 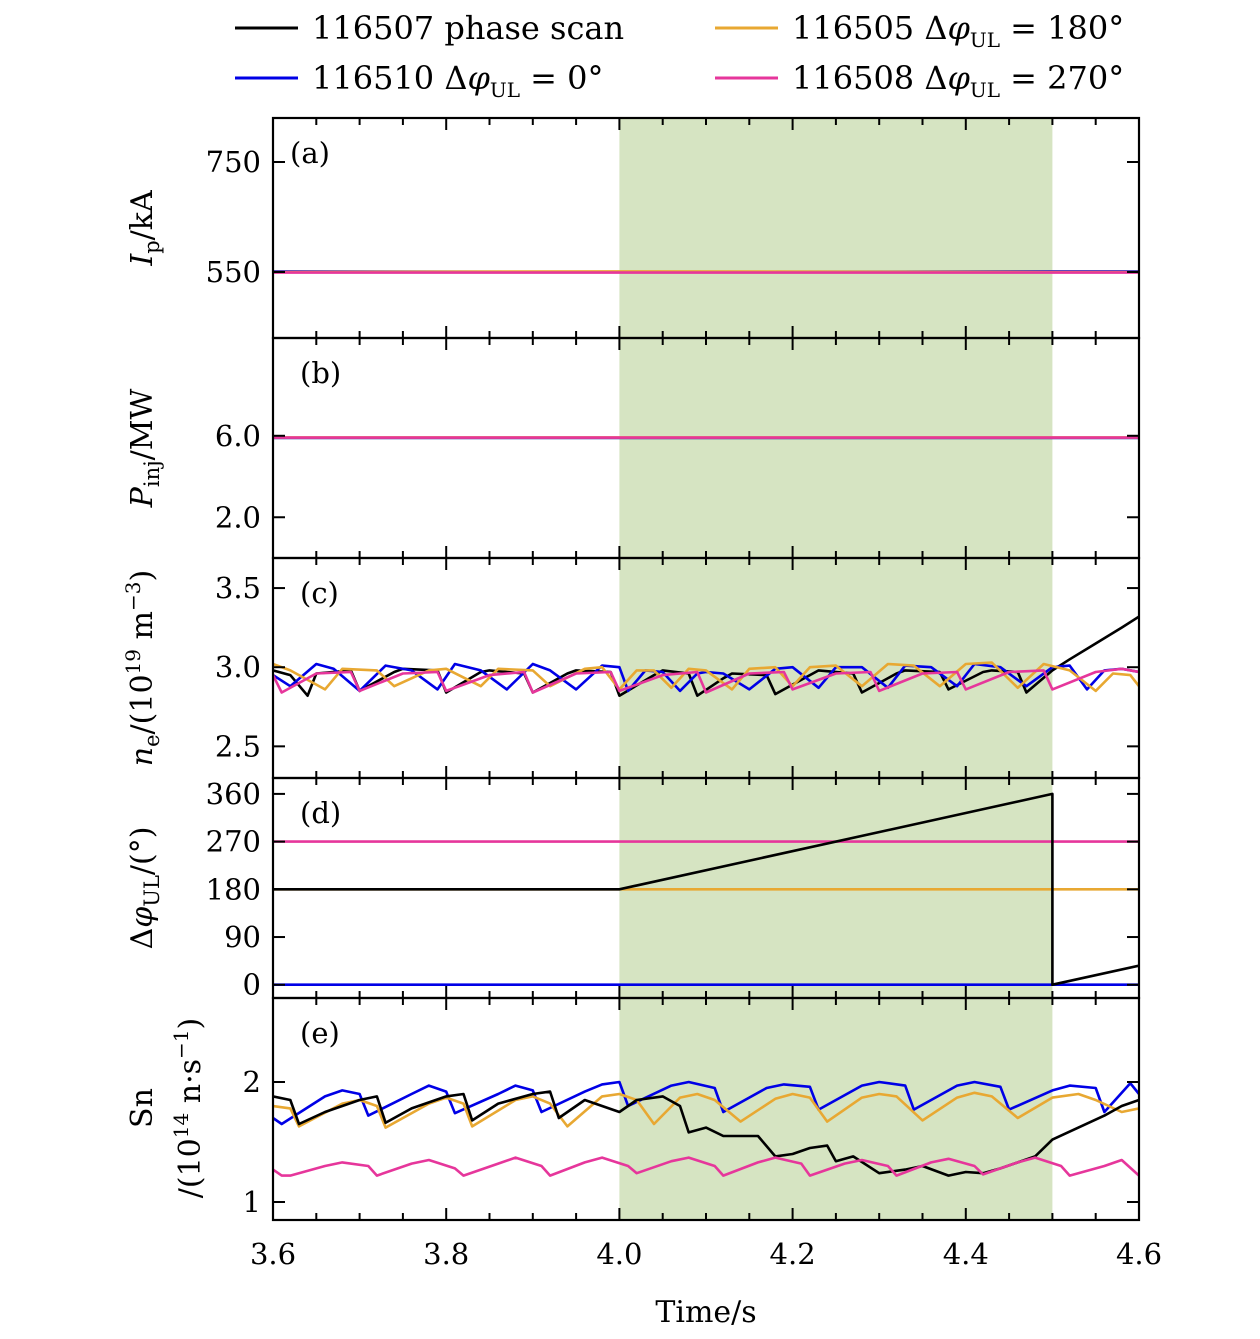 I want to click on panel-e: 1 2 (e), so click(x=692, y=1109).